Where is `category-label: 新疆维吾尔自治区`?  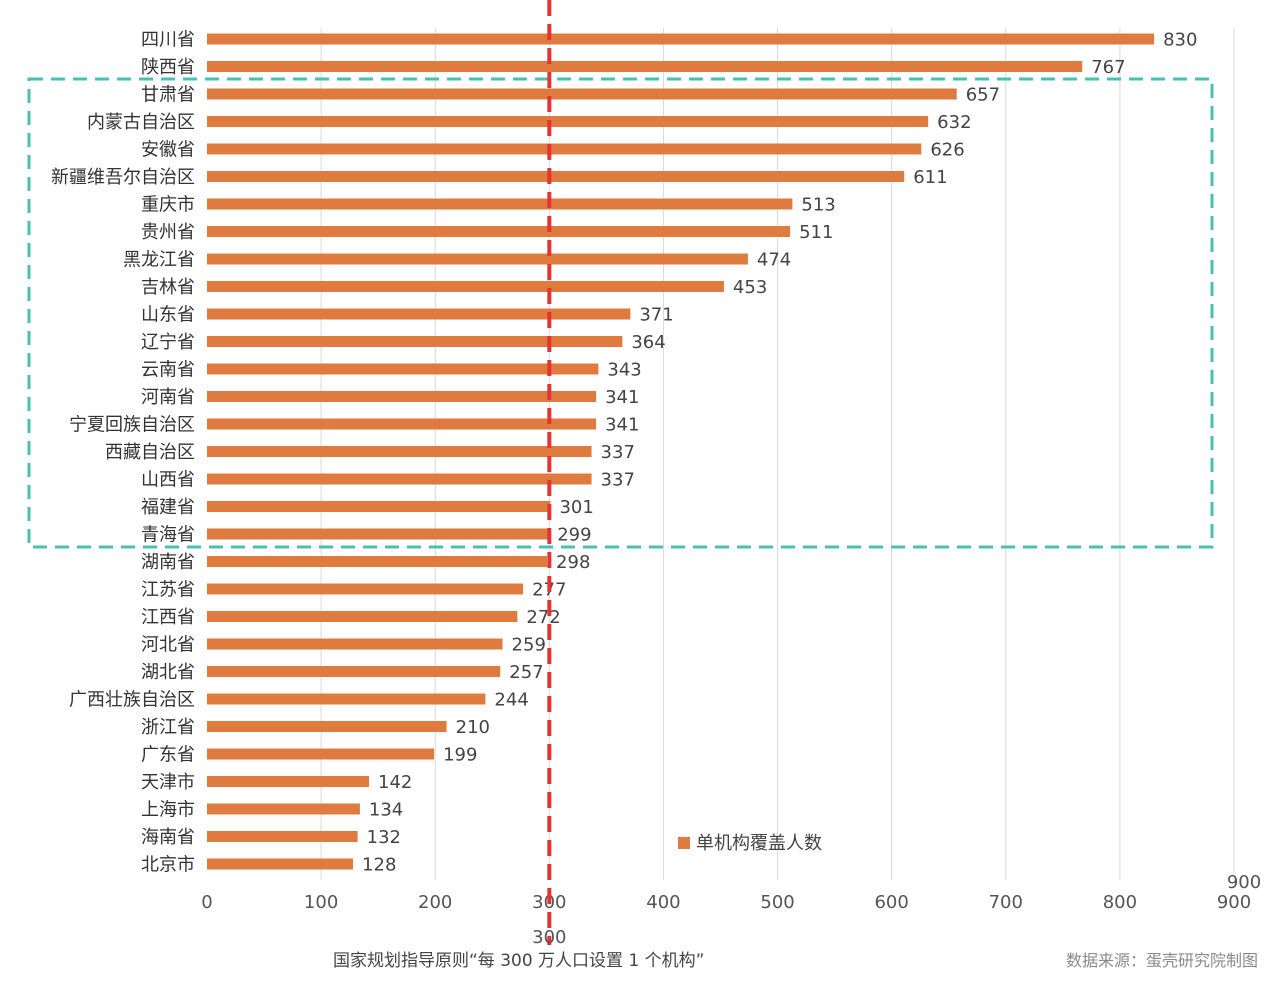
category-label: 新疆维吾尔自治区 is located at coordinates (123, 177).